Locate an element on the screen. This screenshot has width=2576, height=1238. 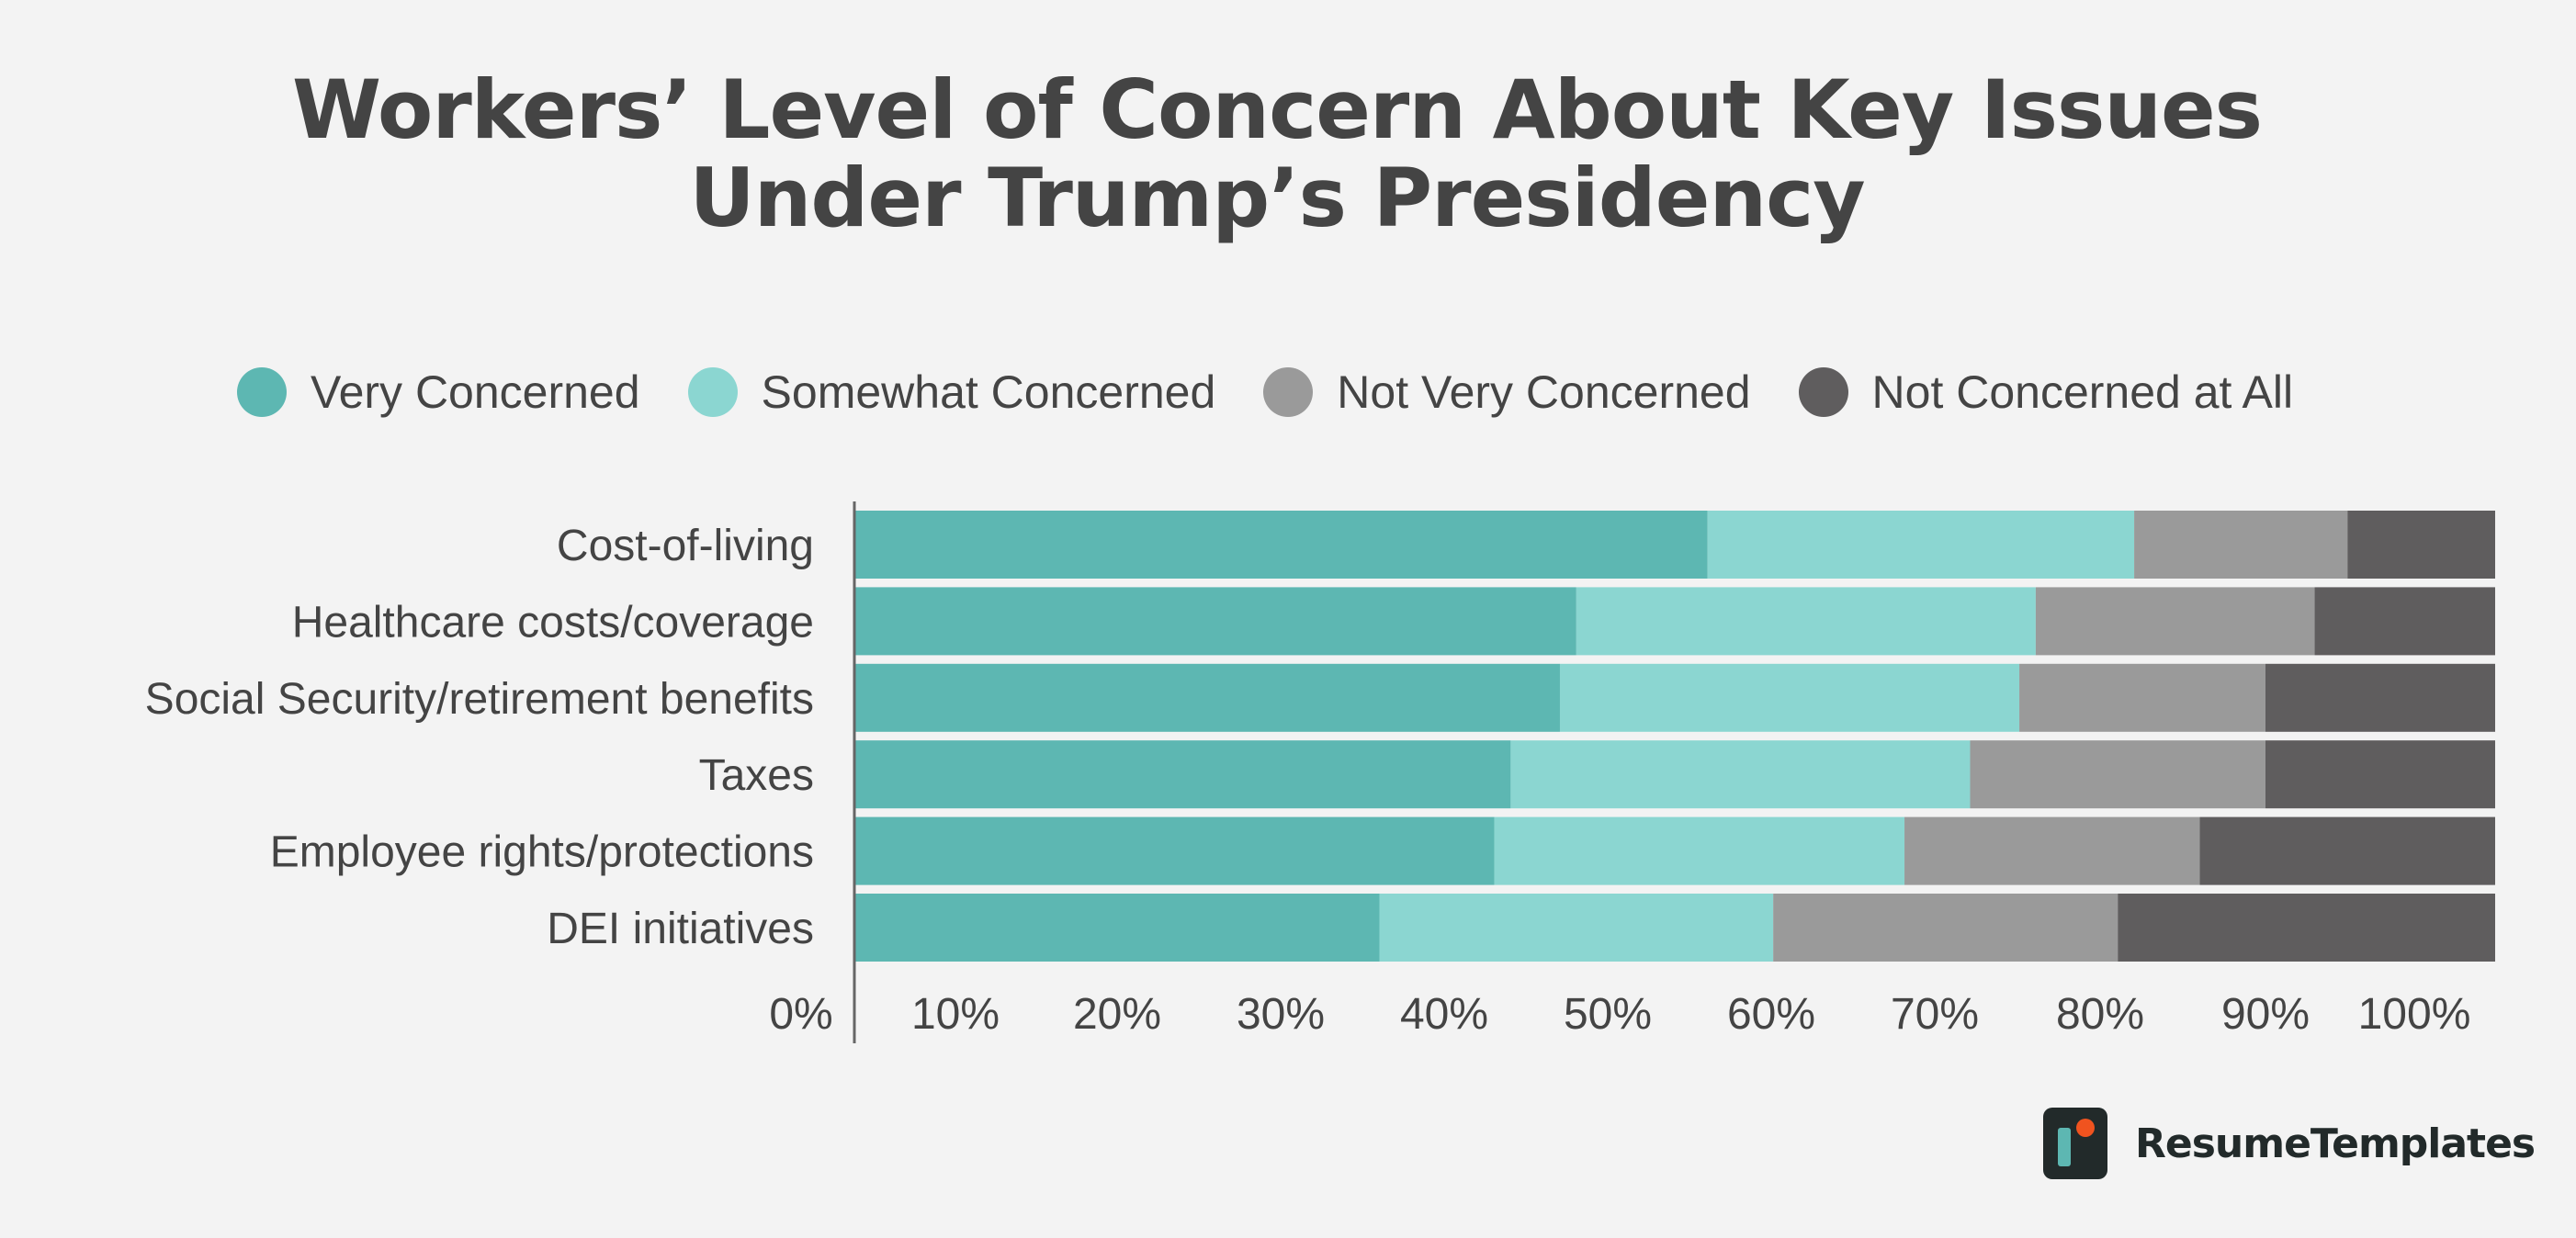
x-tick-label-100-10: 100% is located at coordinates (2414, 1014).